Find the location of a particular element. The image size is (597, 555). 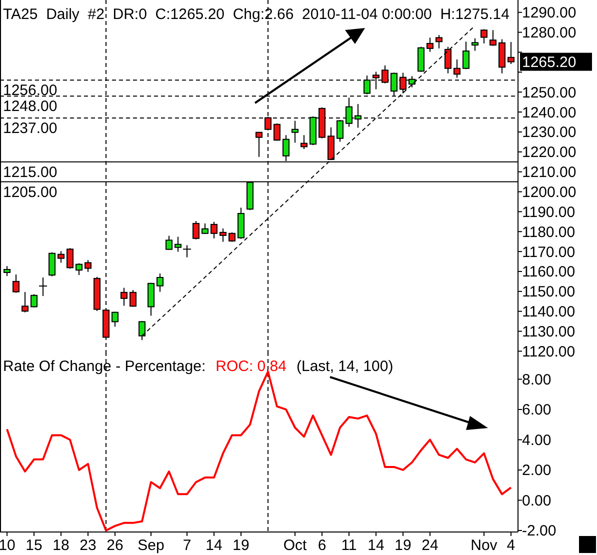

y-tick-label: 1250.00 is located at coordinates (549, 93).